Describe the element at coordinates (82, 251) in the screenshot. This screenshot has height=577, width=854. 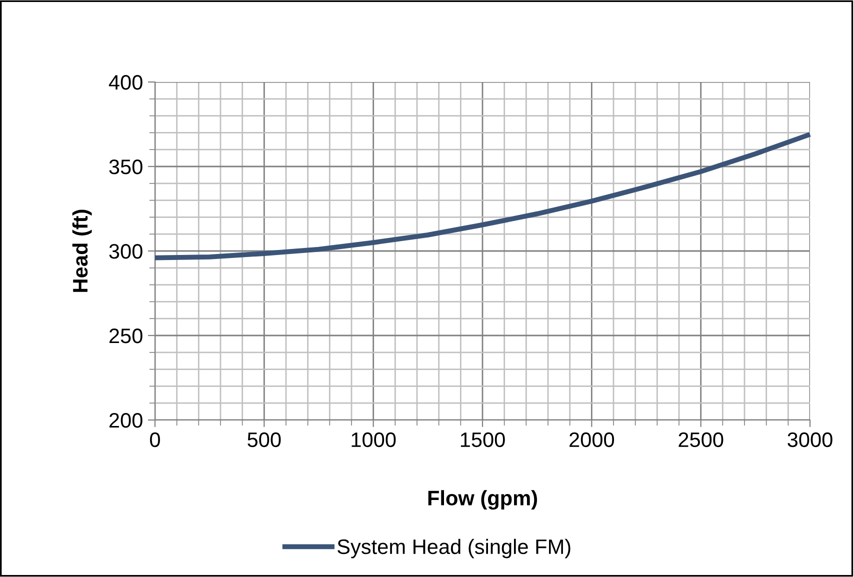
I see `y-axis-title: Head (ft)` at that location.